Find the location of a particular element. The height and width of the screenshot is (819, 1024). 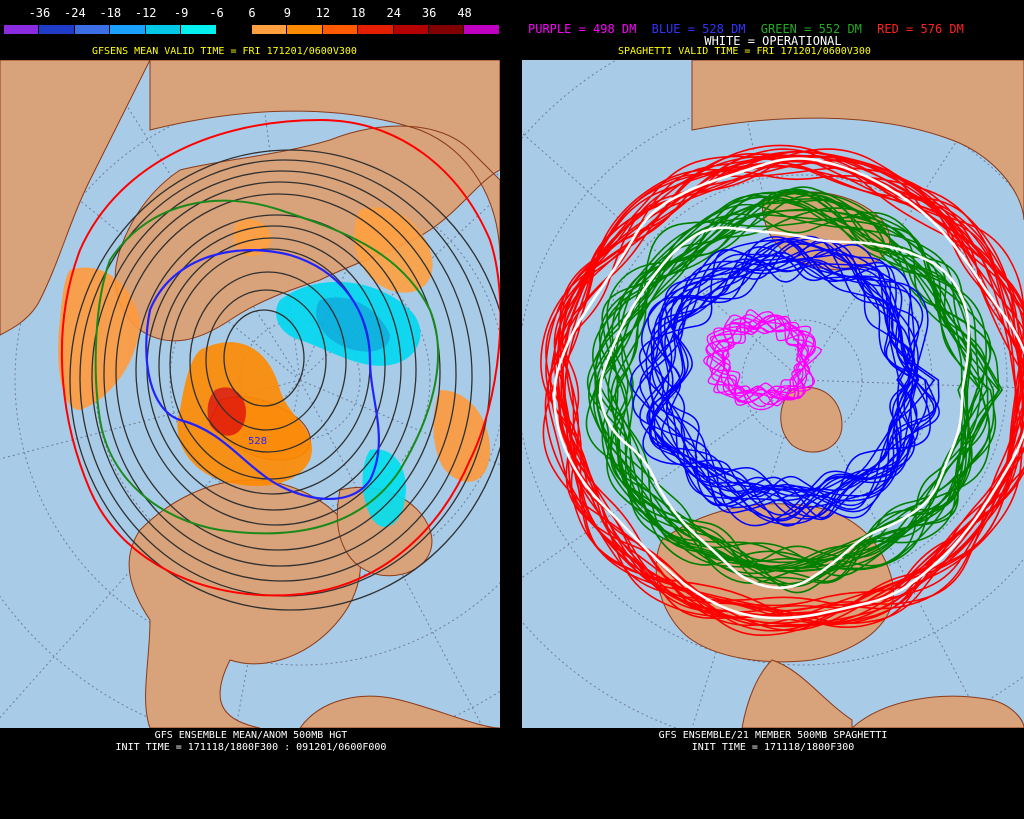

south-america-landmass is located at coordinates (399, 711).